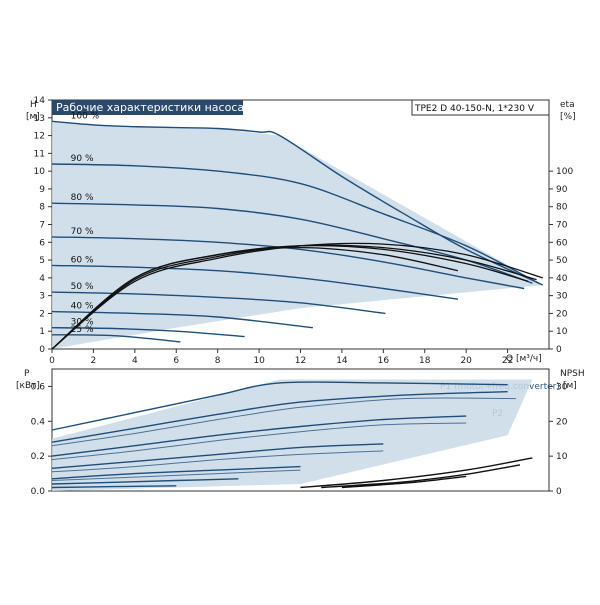  I want to click on flow-axis-label: Q [м³/ч], so click(524, 359).